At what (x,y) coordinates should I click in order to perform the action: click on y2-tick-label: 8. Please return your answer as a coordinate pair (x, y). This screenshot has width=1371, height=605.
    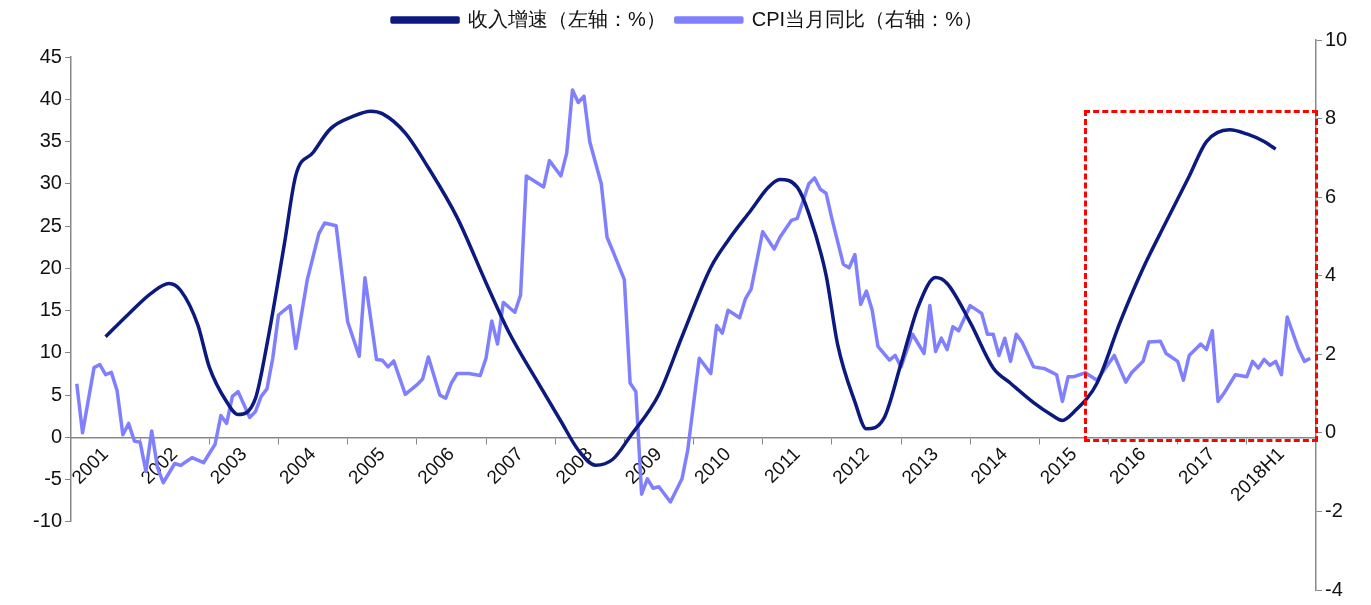
    Looking at the image, I should click on (1331, 117).